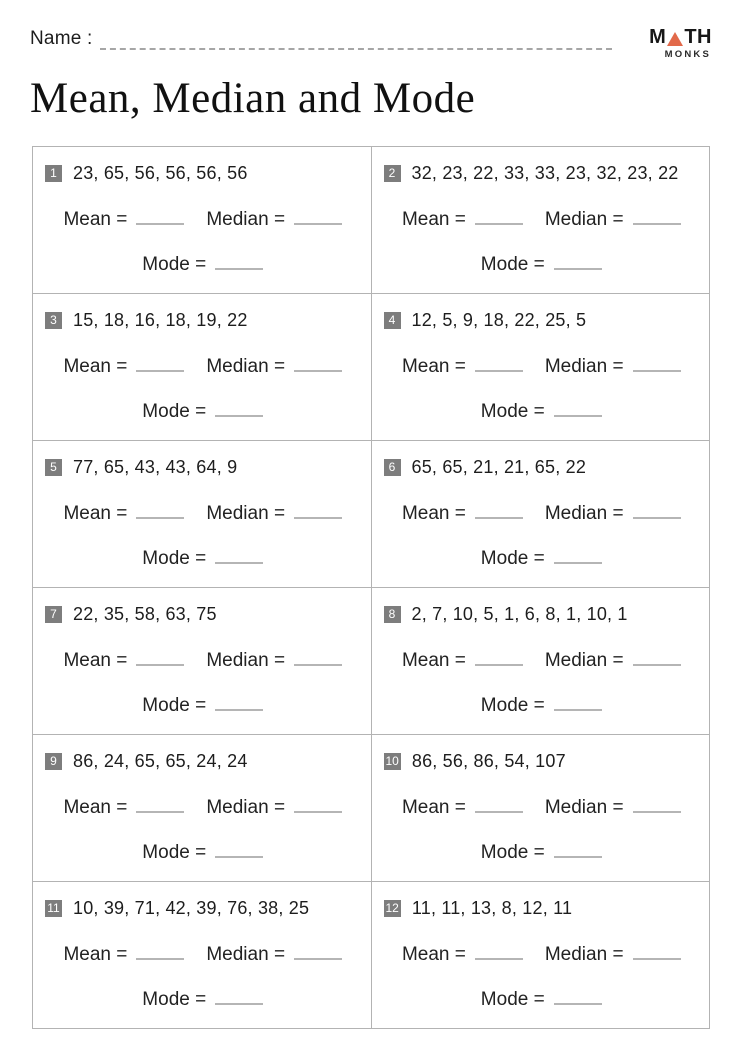 This screenshot has height=1050, width=742. I want to click on header: Name : M TH MONKS, so click(371, 43).